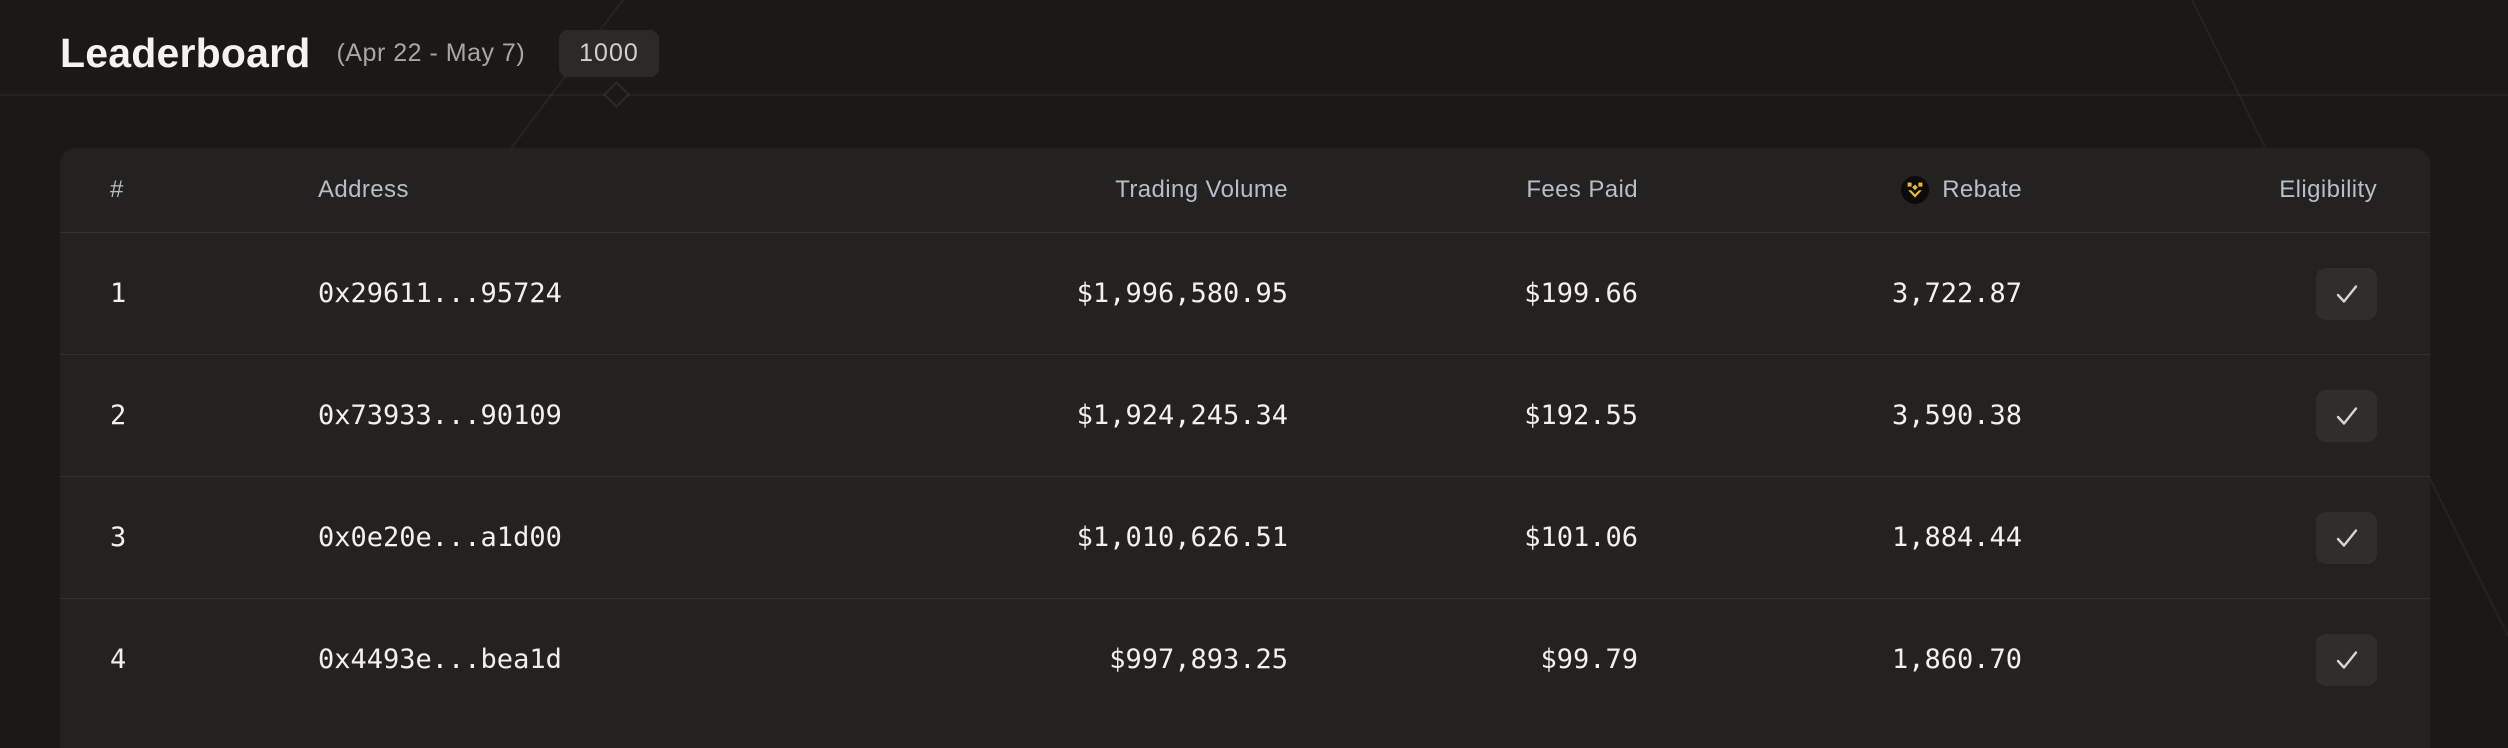 The height and width of the screenshot is (748, 2508). I want to click on points-badge: 1000, so click(609, 53).